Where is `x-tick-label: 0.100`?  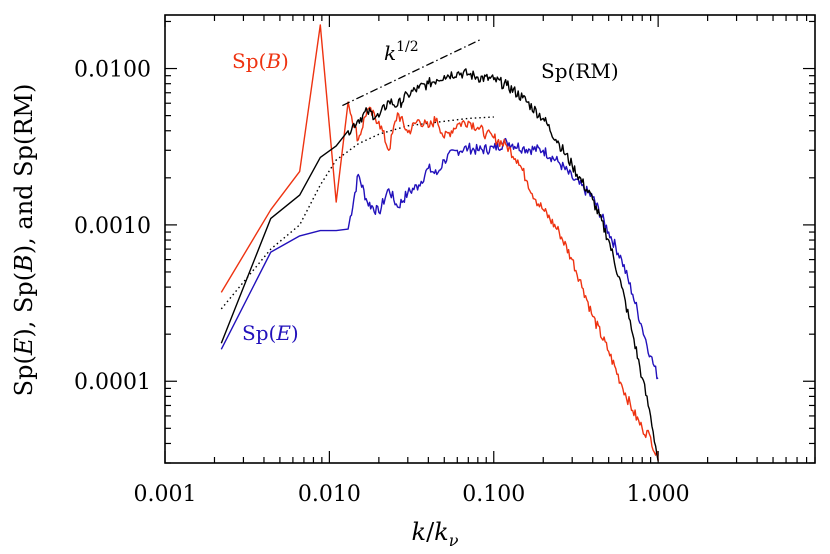 x-tick-label: 0.100 is located at coordinates (493, 494).